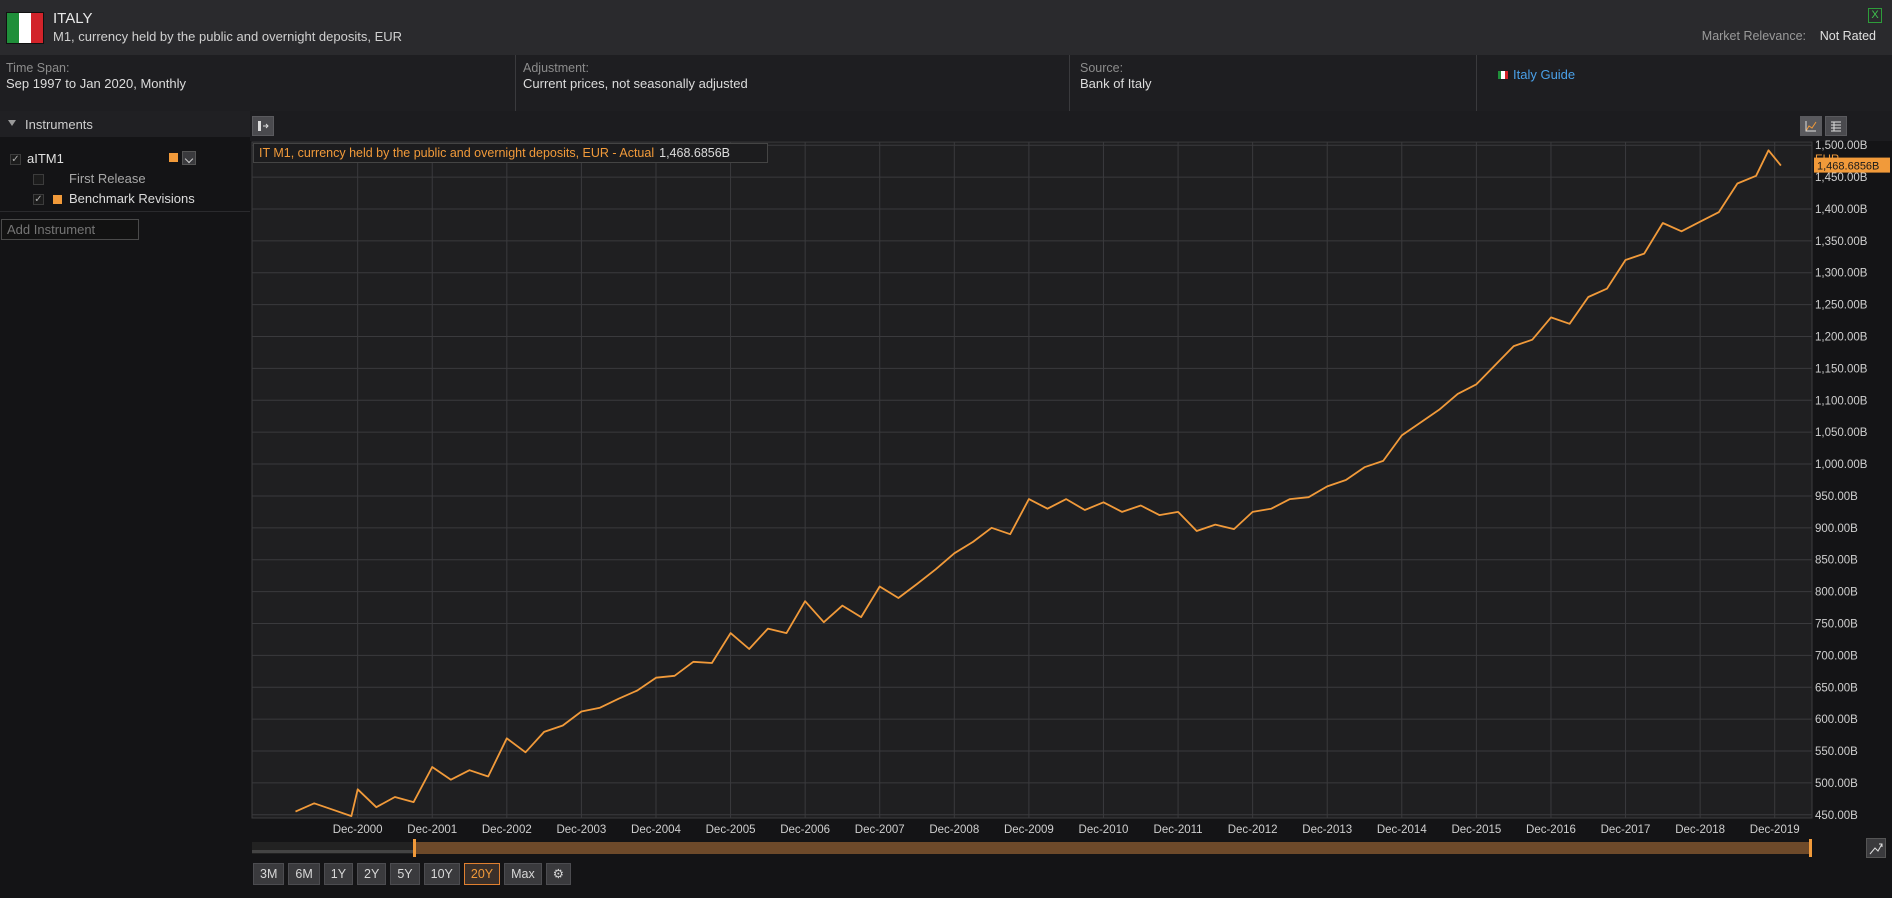 This screenshot has height=898, width=1892. Describe the element at coordinates (1841, 242) in the screenshot. I see `y-tick-label: 1,350.00B` at that location.